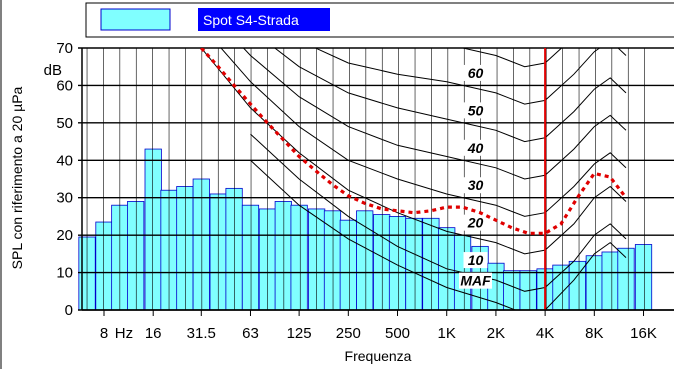 The height and width of the screenshot is (374, 674). Describe the element at coordinates (251, 20) in the screenshot. I see `legend-label: Spot S4-Strada` at that location.